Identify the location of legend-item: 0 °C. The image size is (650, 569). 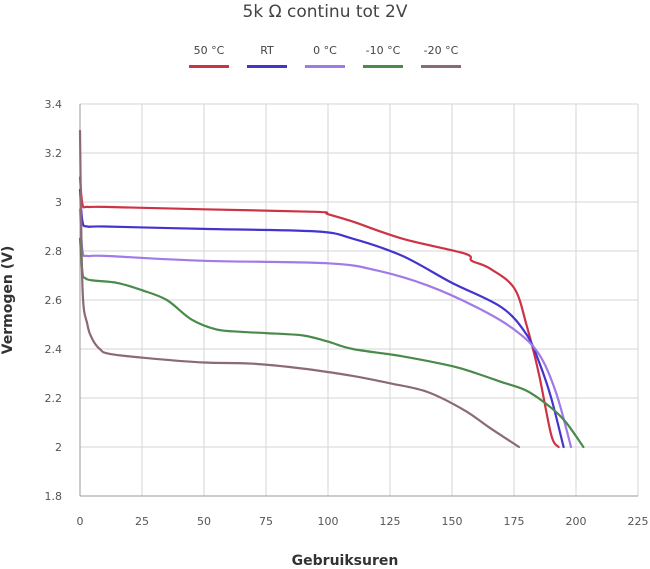
(325, 56).